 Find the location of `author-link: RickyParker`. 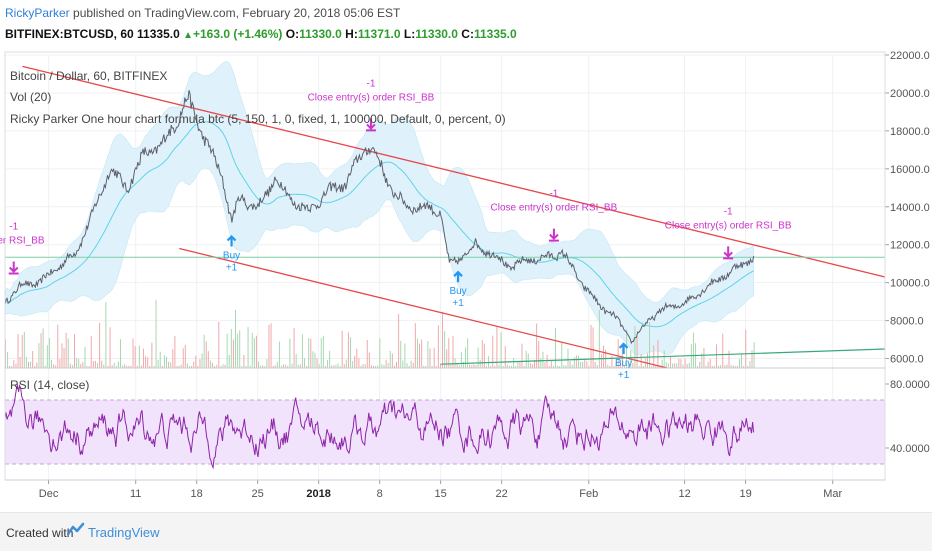

author-link: RickyParker is located at coordinates (37, 13).